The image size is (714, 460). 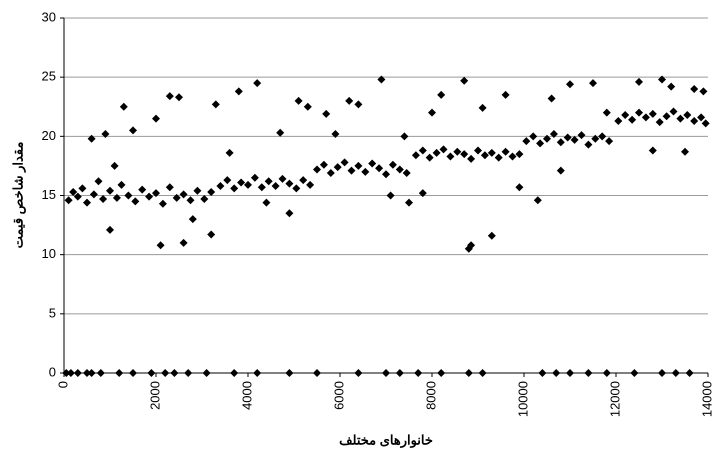 What do you see at coordinates (430, 395) in the screenshot?
I see `x-tick-label: 8000` at bounding box center [430, 395].